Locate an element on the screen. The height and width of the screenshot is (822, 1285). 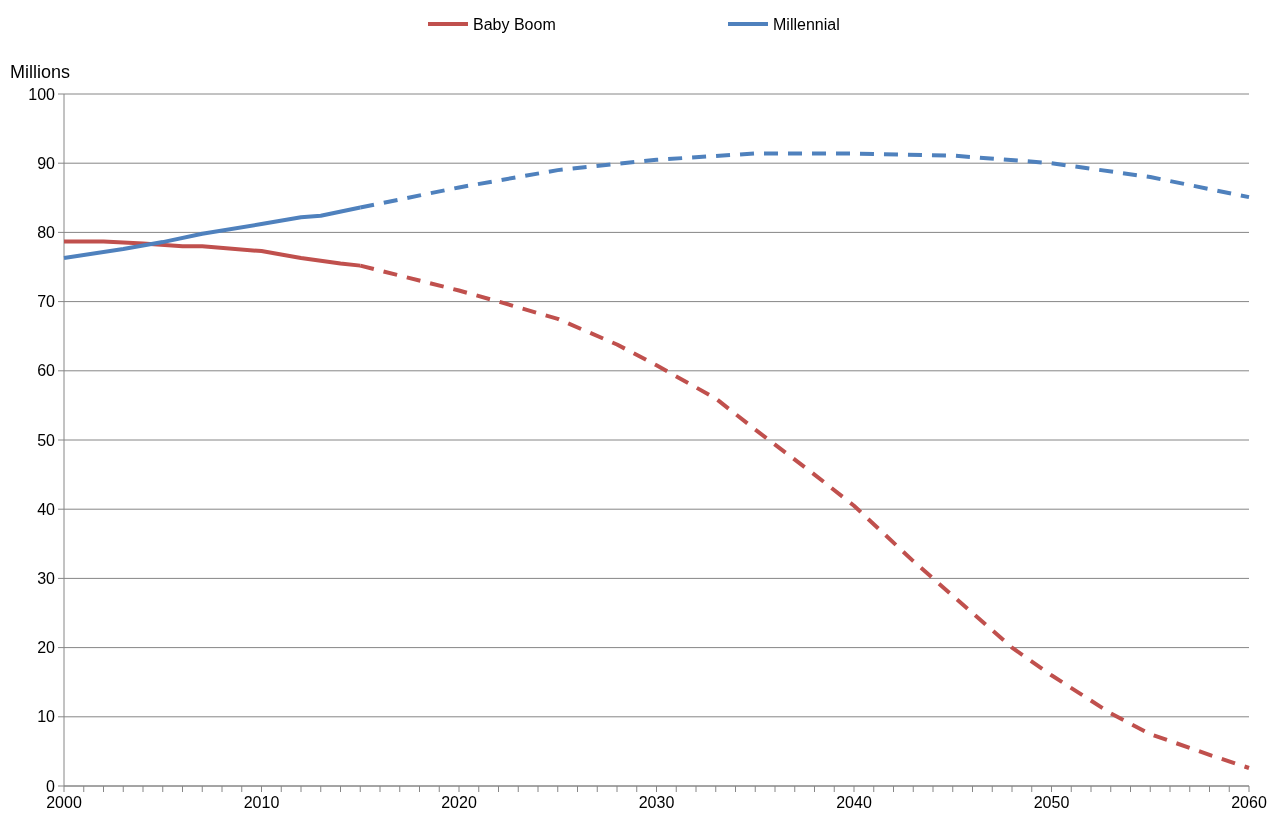
x-tick-label: 2060 is located at coordinates (1249, 802).